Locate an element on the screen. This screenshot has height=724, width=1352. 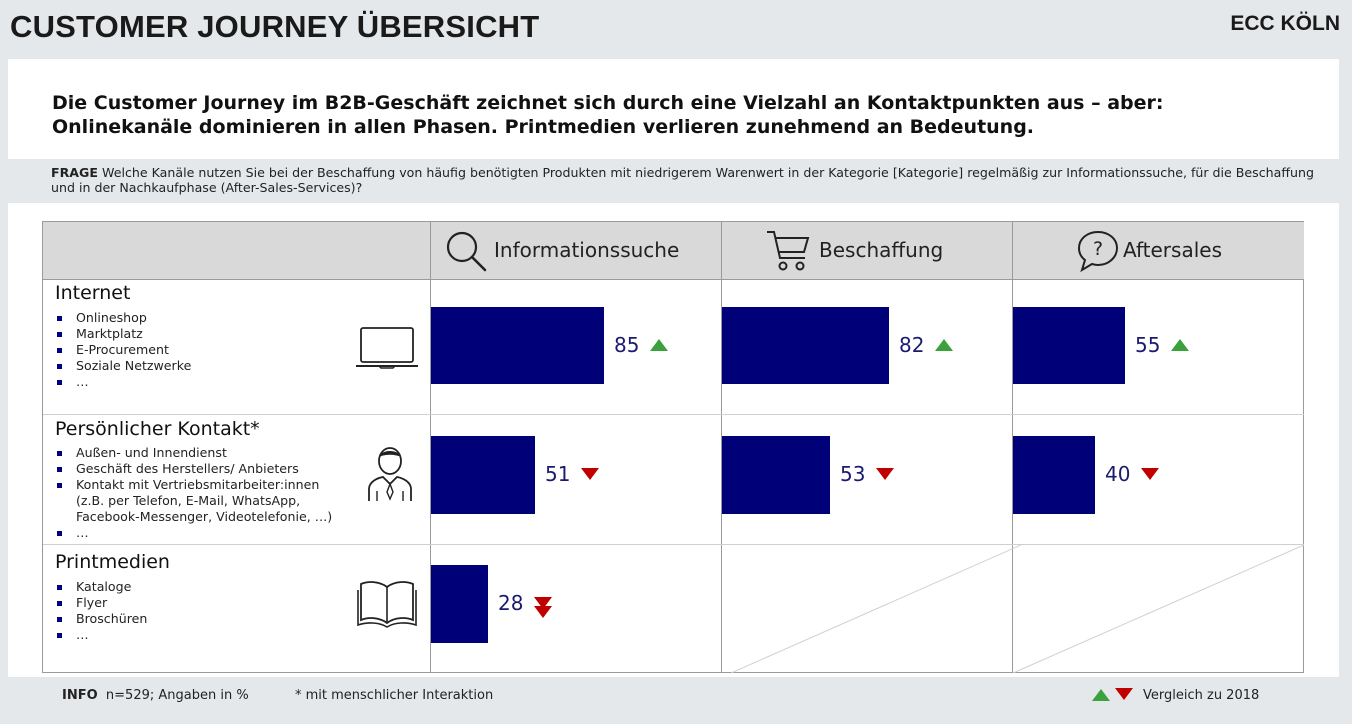
bar-value-label: 40 is located at coordinates (1118, 474).